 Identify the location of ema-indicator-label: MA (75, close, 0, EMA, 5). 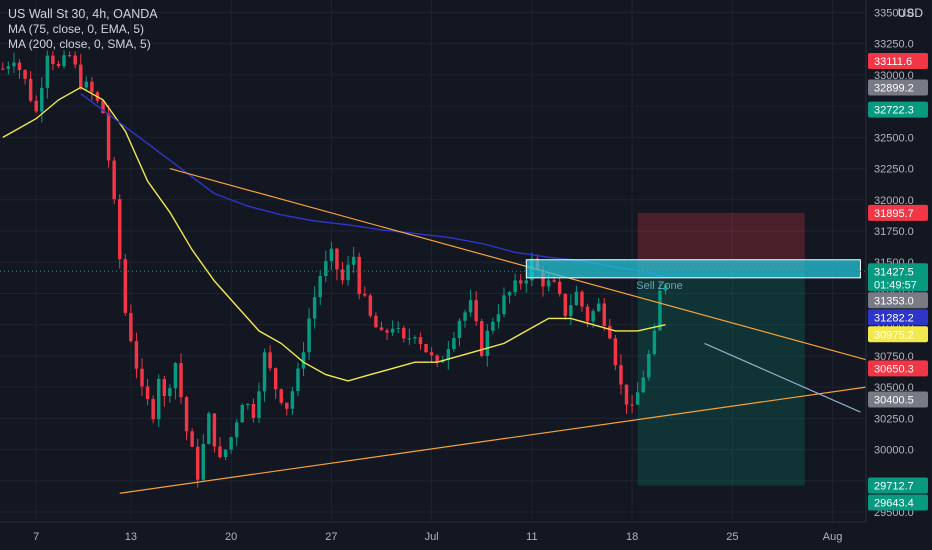
(76, 29).